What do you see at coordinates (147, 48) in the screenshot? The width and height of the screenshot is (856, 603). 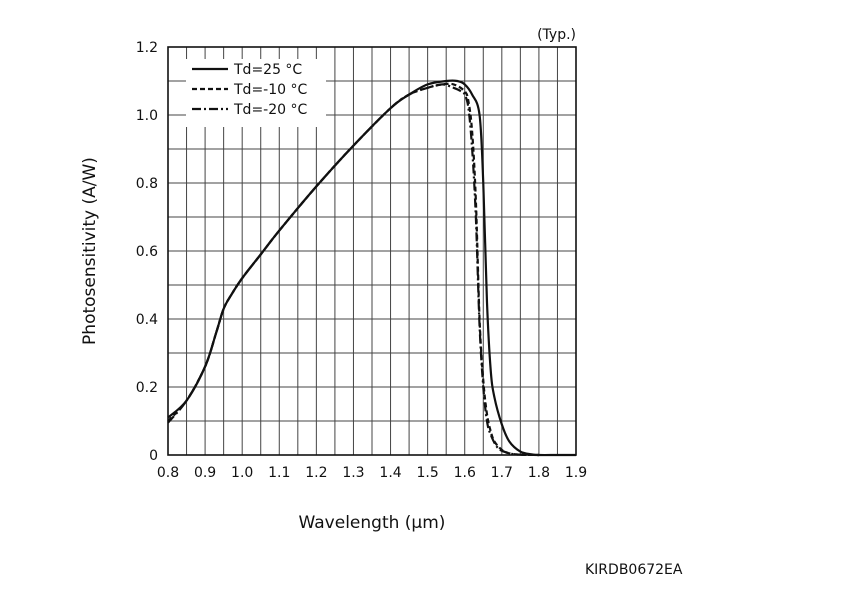 I see `y-tick-label: 1.2` at bounding box center [147, 48].